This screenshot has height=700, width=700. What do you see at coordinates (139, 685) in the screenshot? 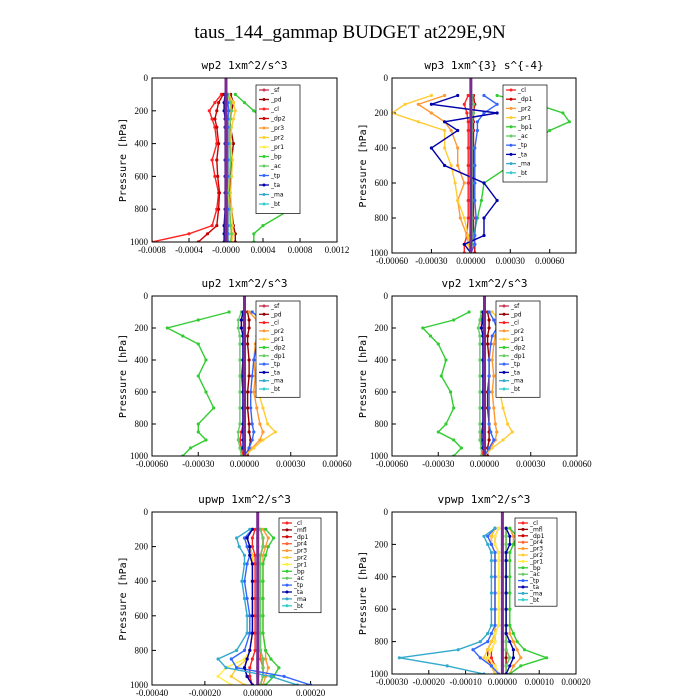
I see `y-tick-label: 1000` at bounding box center [139, 685].